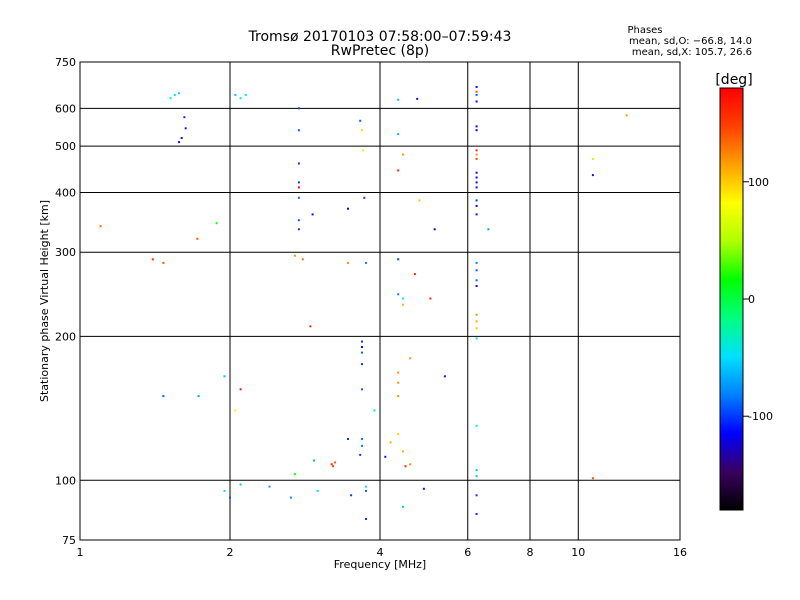 The height and width of the screenshot is (600, 800). Describe the element at coordinates (760, 416) in the screenshot. I see `colorbar-tick-label: -100` at that location.